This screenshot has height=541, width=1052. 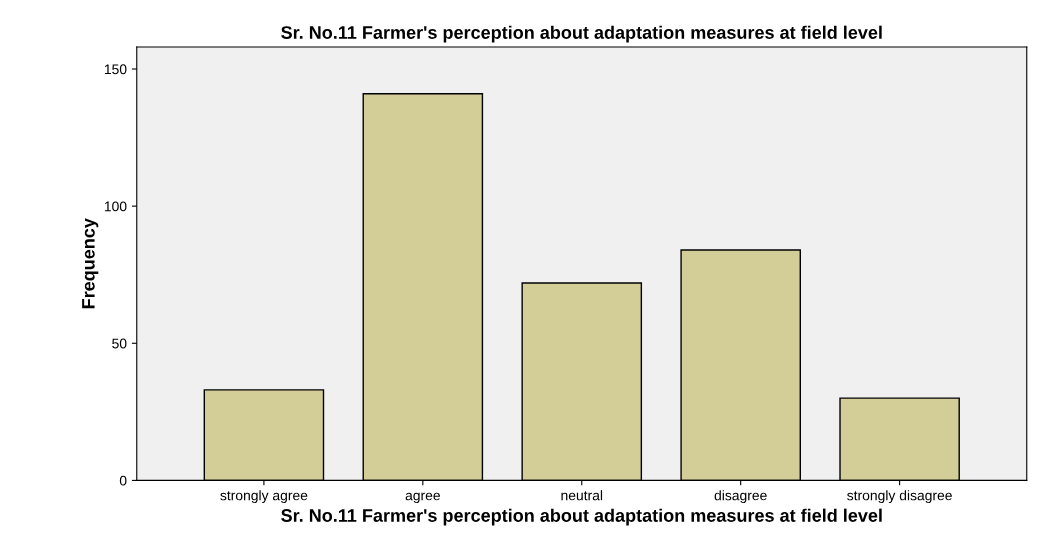 What do you see at coordinates (582, 495) in the screenshot?
I see `x-tick-label: neutral` at bounding box center [582, 495].